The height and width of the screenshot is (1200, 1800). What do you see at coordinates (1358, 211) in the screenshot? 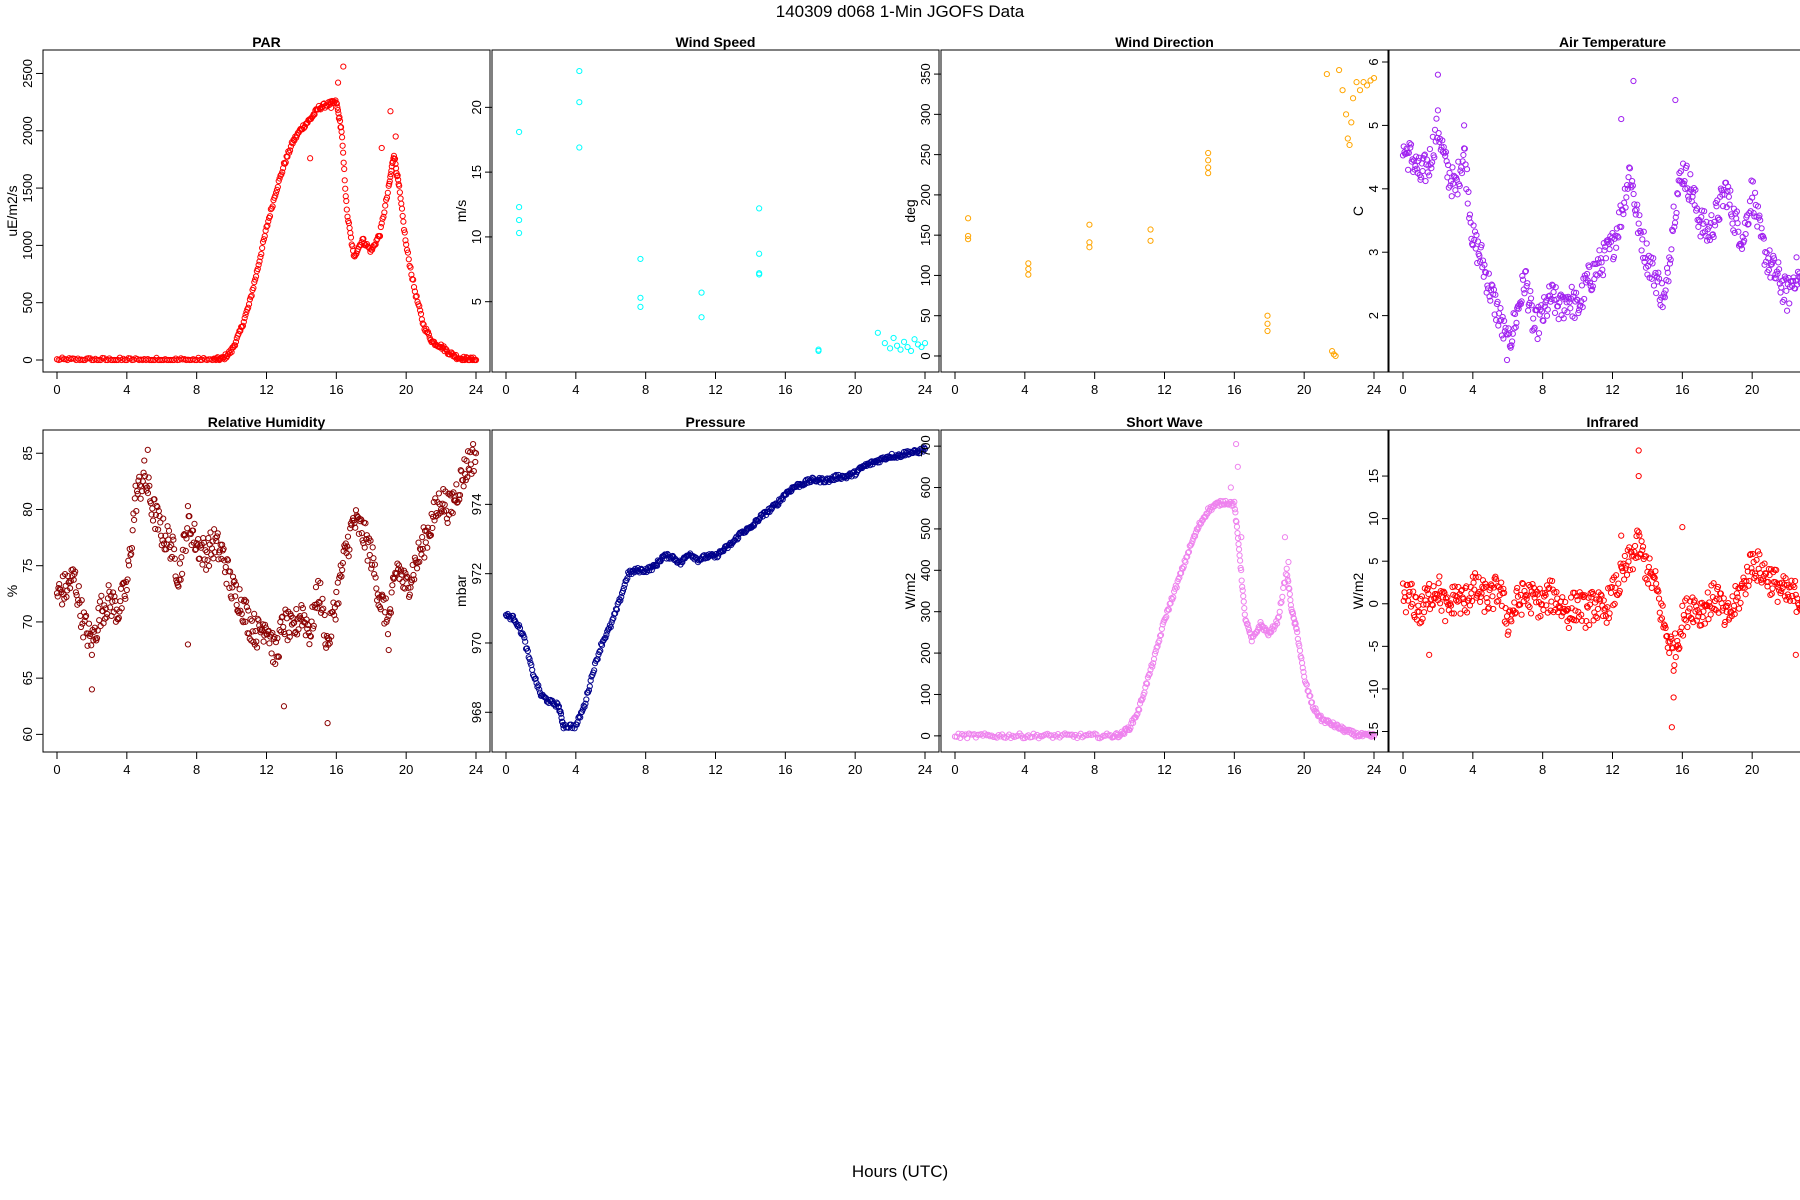
I see `y-axis-label: C` at bounding box center [1358, 211].